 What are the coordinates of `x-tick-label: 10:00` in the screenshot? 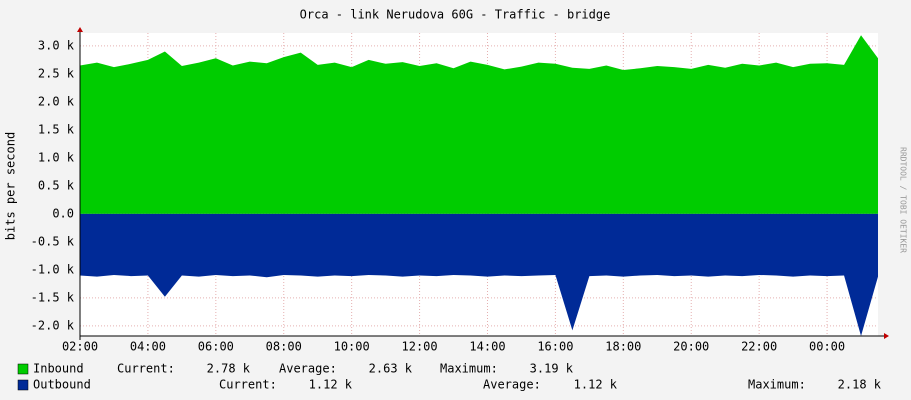 It's located at (352, 347).